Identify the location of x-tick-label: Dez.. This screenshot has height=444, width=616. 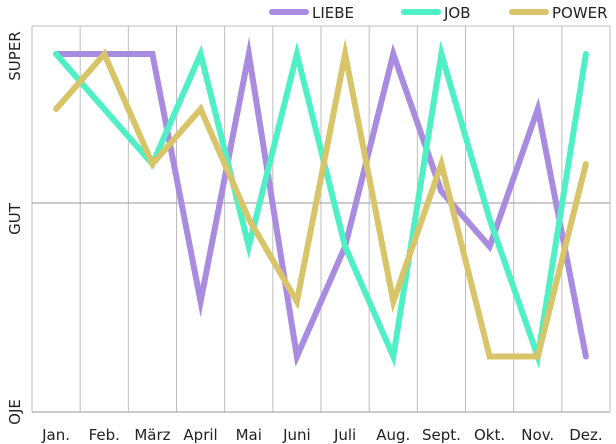
(585, 435).